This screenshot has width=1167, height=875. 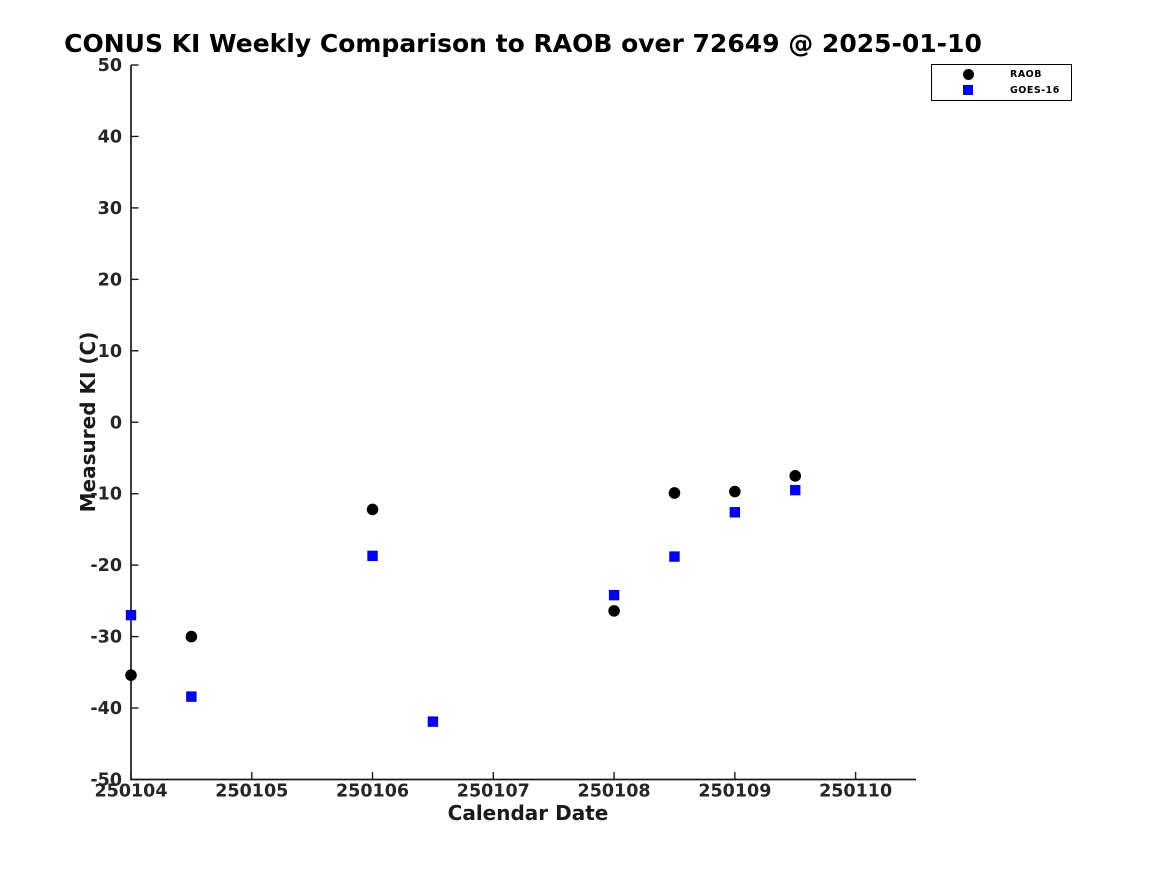 I want to click on x-tick-label: 250106, so click(x=372, y=792).